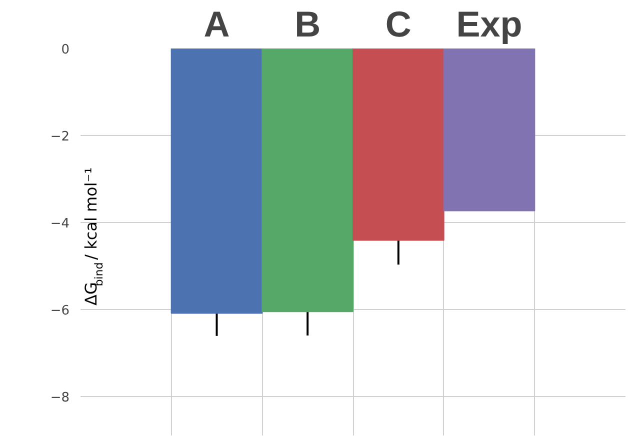  What do you see at coordinates (60, 398) in the screenshot?
I see `y-tick-label: −8` at bounding box center [60, 398].